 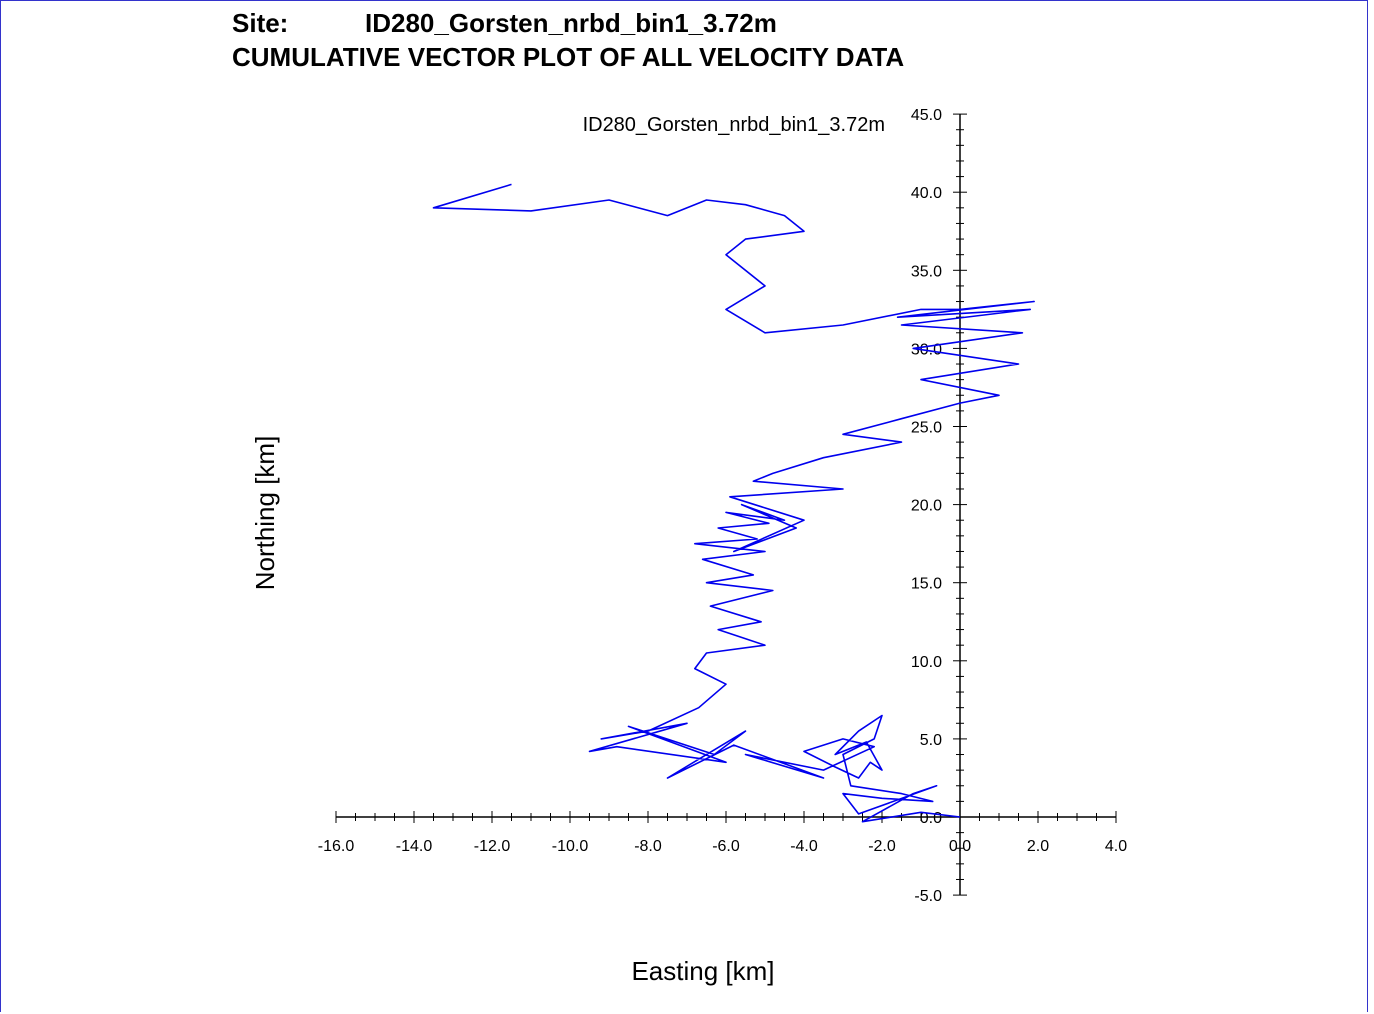 I want to click on x-tick-label: -16.0, so click(x=336, y=846).